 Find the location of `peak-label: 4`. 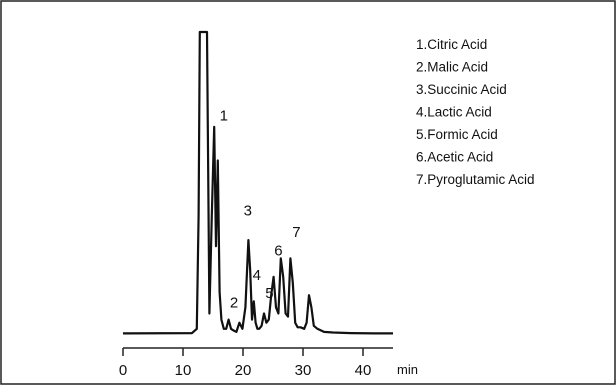

peak-label: 4 is located at coordinates (257, 275).